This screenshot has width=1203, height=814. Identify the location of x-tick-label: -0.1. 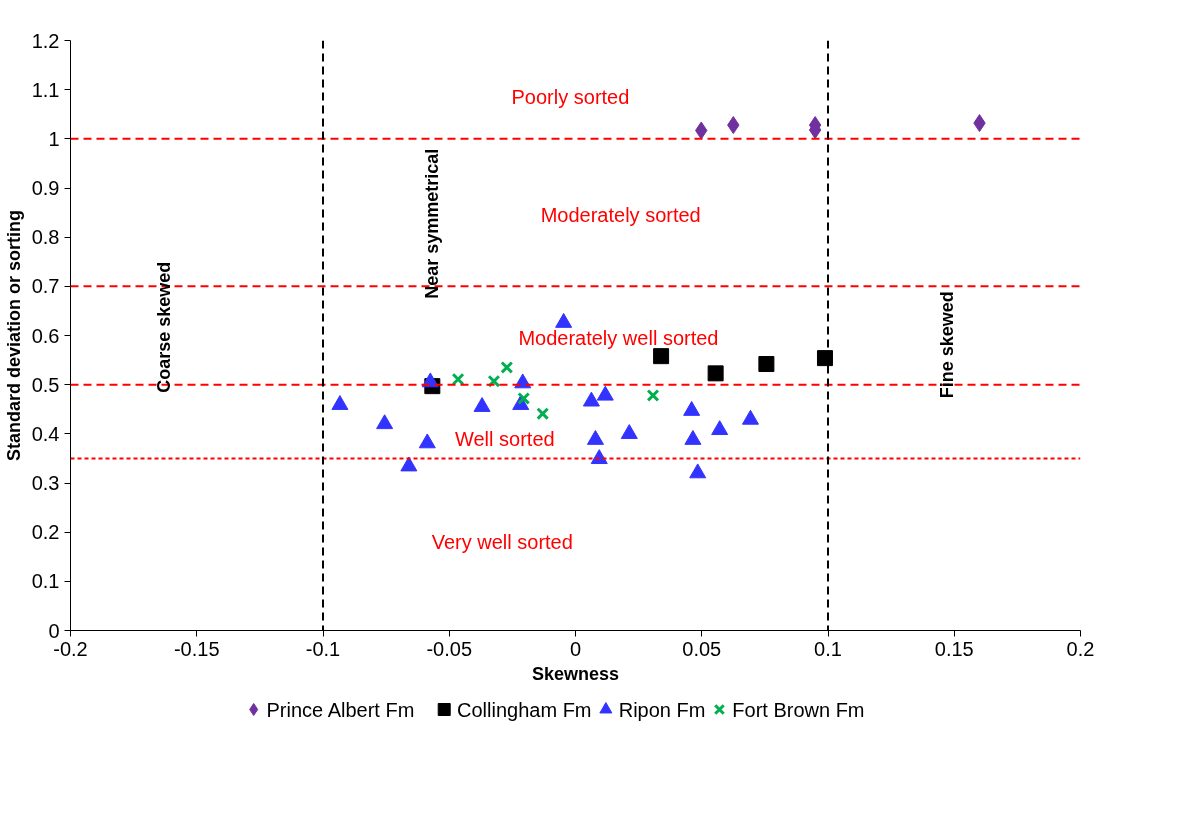
(323, 648).